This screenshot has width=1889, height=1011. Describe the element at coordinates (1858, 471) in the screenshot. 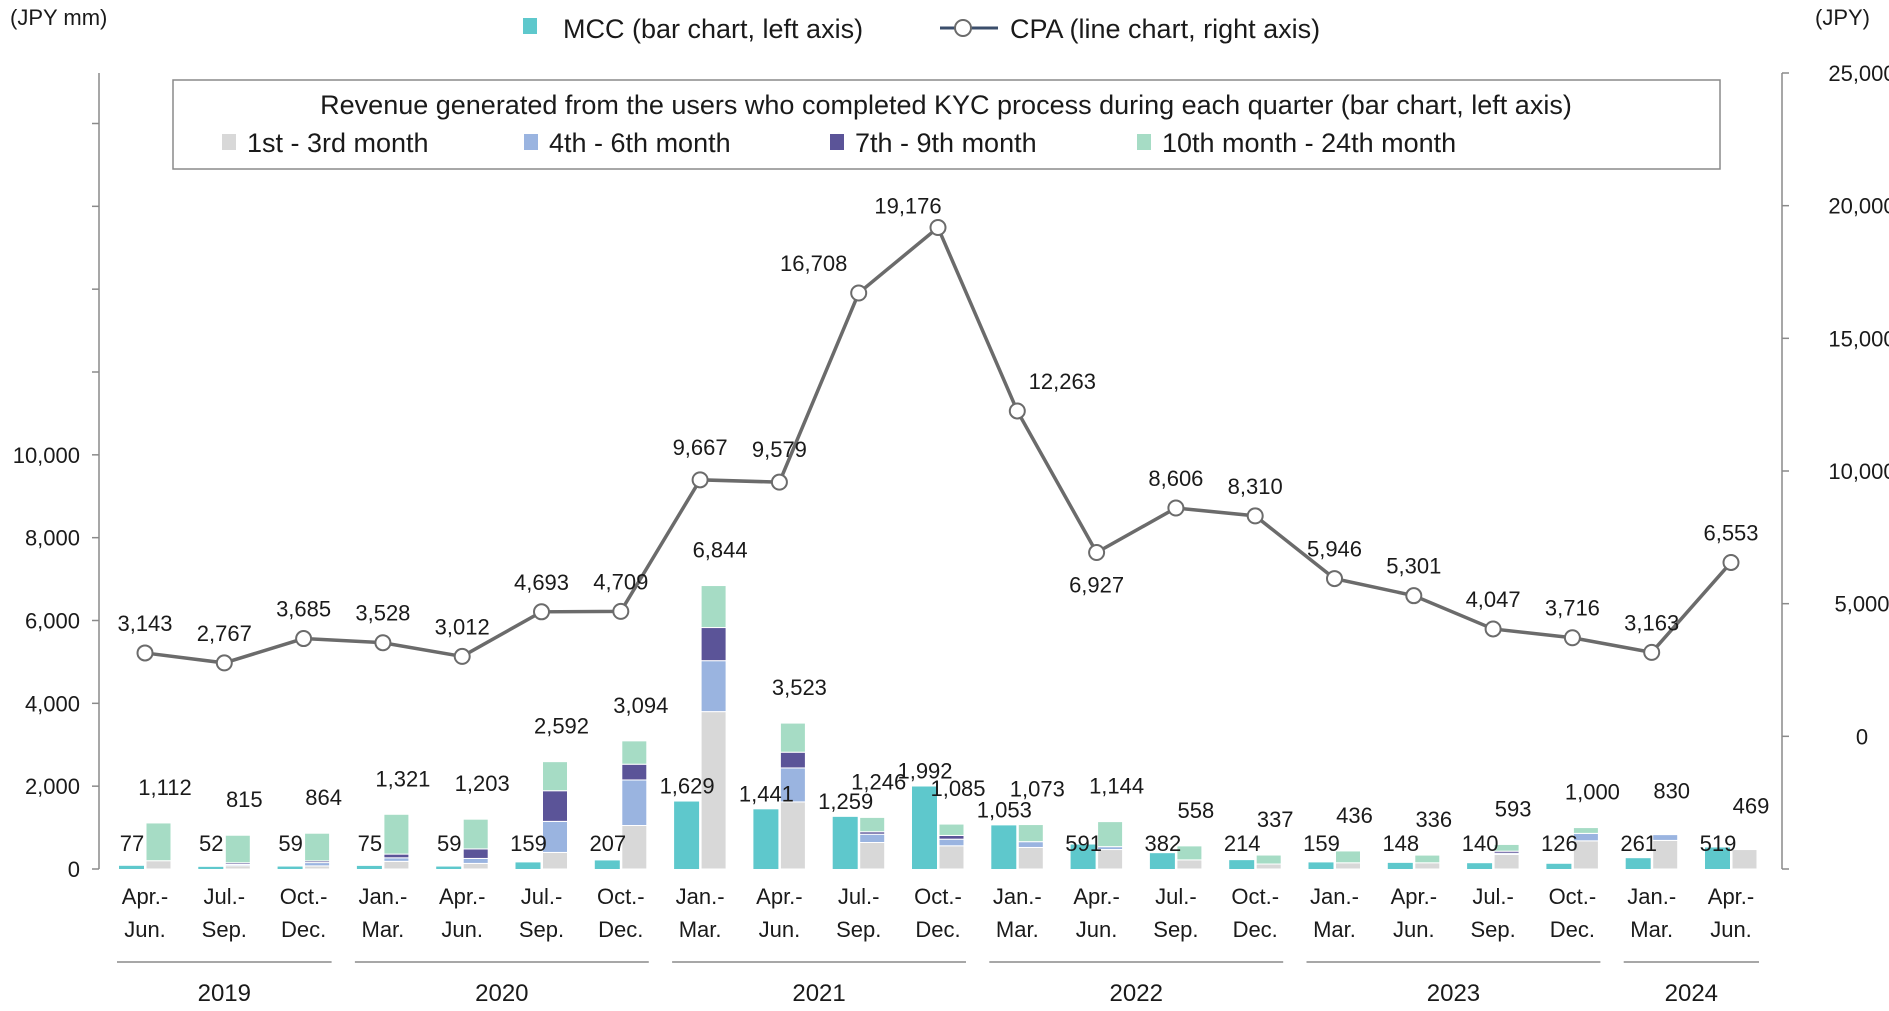

I see `right-tick-label: 10,000` at that location.